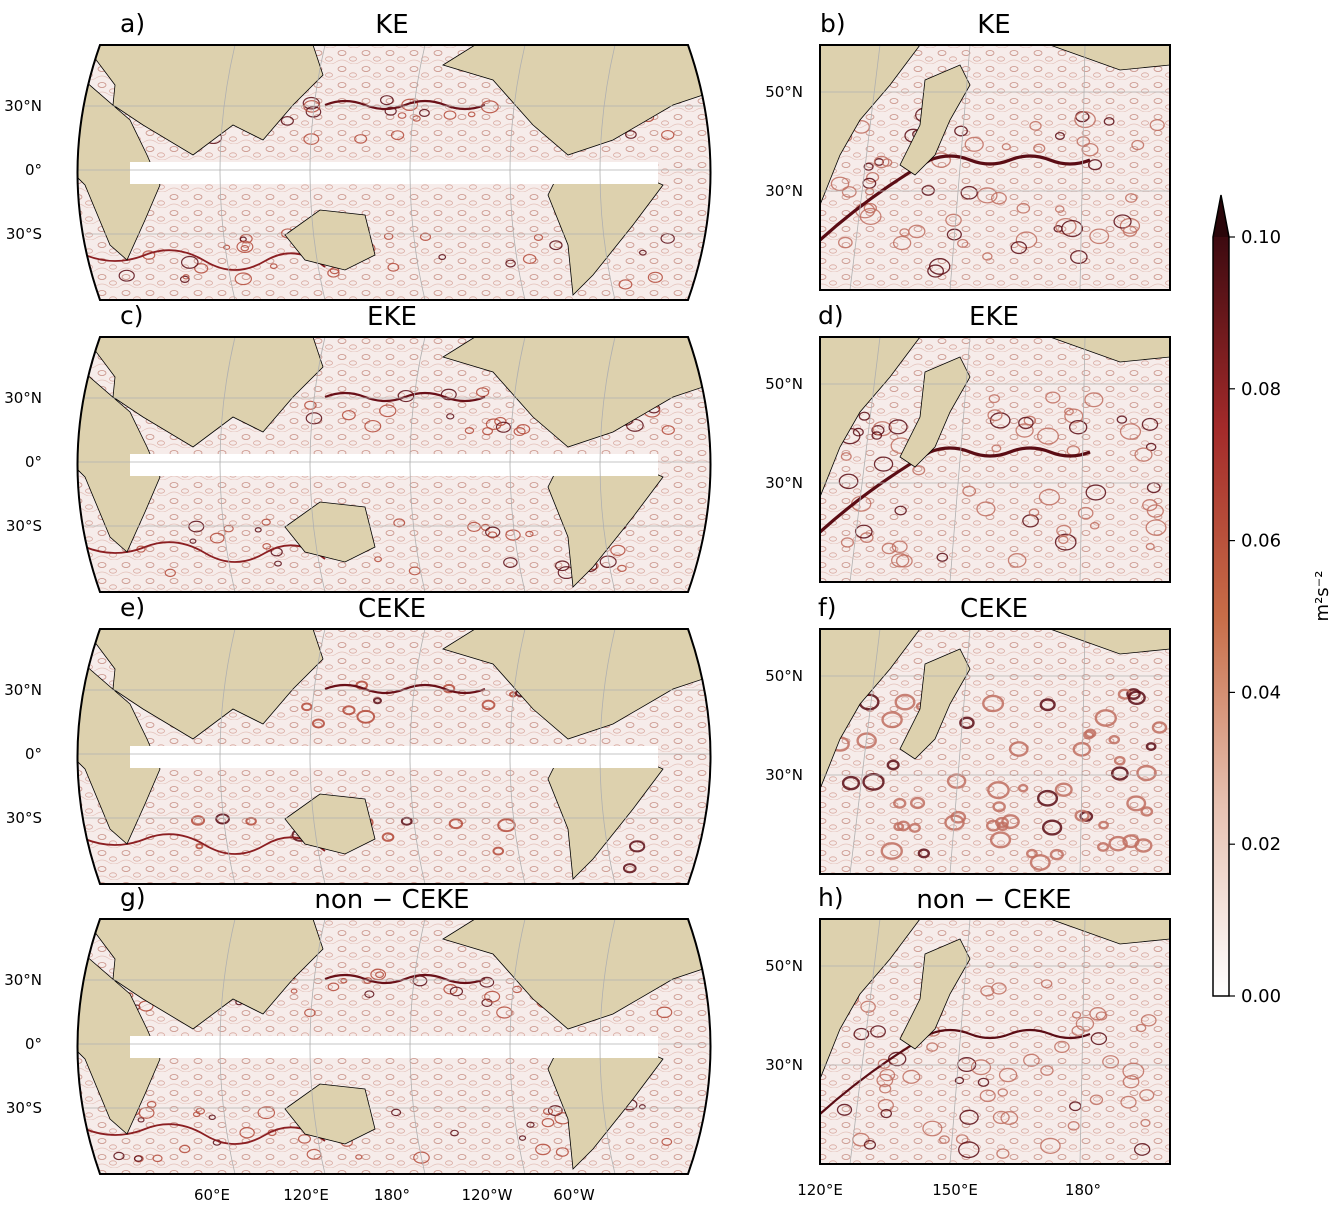 Image resolution: width=1338 pixels, height=1208 pixels. Describe the element at coordinates (820, 1190) in the screenshot. I see `lon-tick-label: 120°E` at that location.